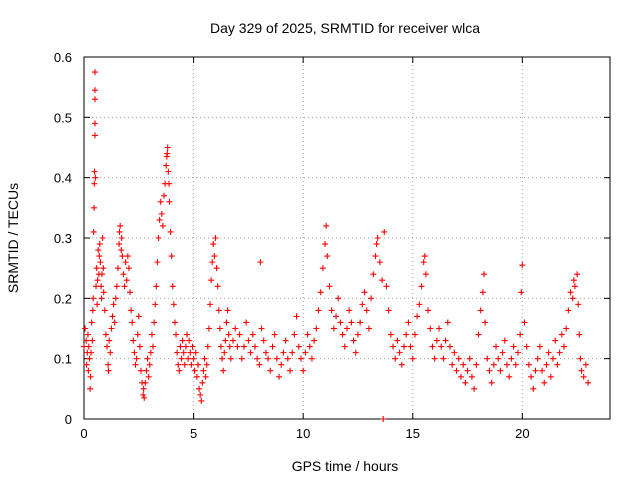  I want to click on y-tick-label: 0.5, so click(63, 117).